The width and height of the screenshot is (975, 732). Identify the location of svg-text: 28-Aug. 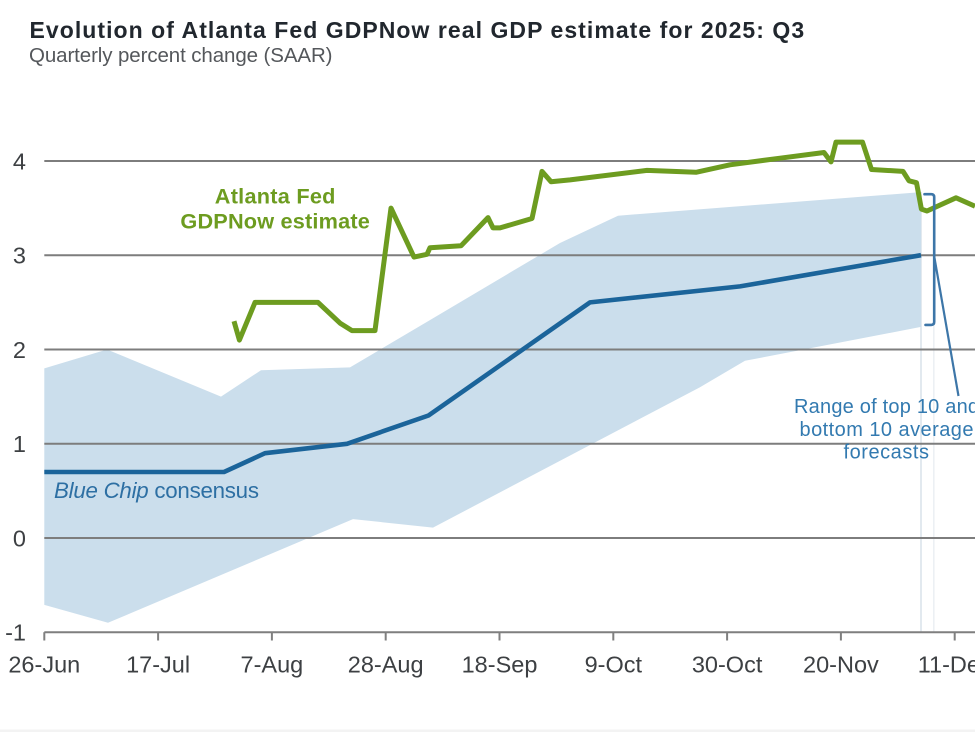
(386, 665).